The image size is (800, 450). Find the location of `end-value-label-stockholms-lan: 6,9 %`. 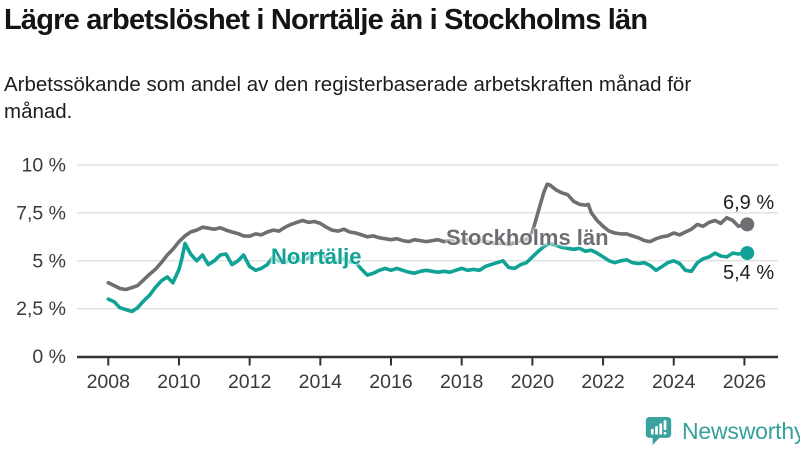

end-value-label-stockholms-lan: 6,9 % is located at coordinates (749, 203).